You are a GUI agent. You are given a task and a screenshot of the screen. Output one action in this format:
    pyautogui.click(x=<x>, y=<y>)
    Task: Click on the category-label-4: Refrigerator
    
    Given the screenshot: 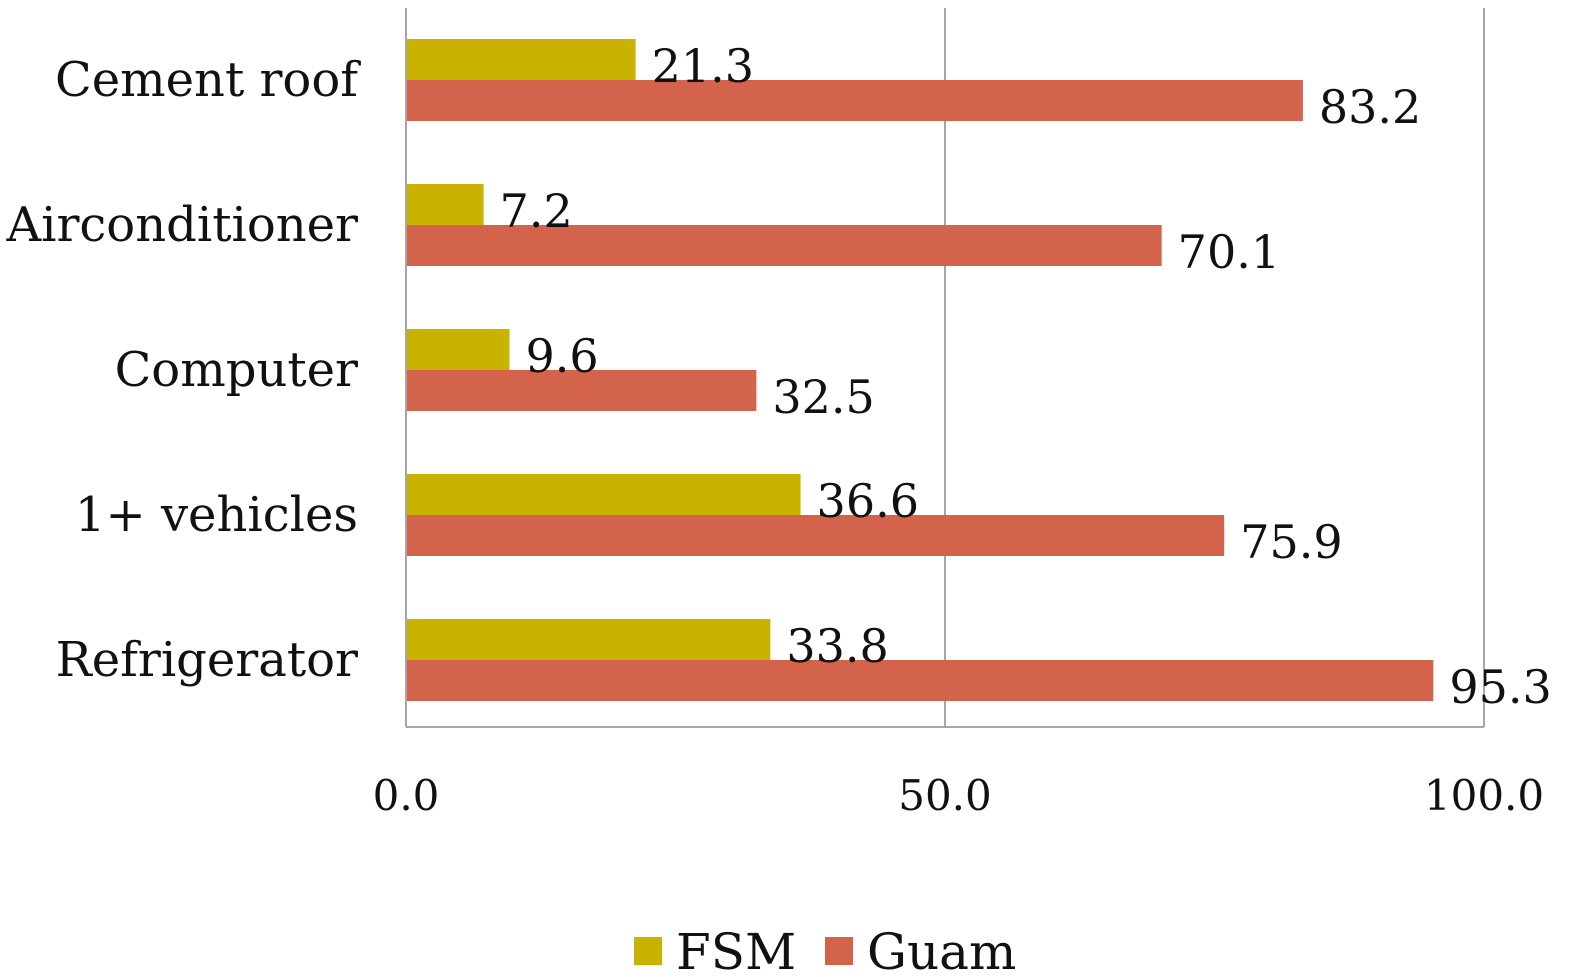 What is the action you would take?
    pyautogui.click(x=207, y=660)
    